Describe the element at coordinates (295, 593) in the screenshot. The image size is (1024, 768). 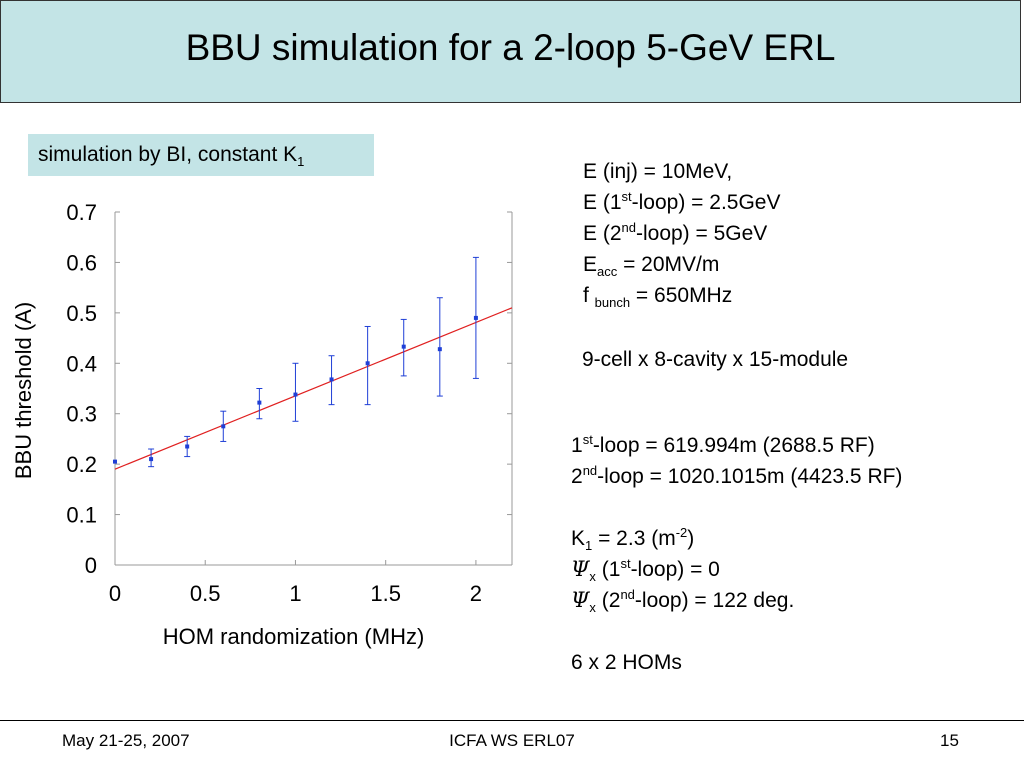
I see `x-tick-label: 1` at that location.